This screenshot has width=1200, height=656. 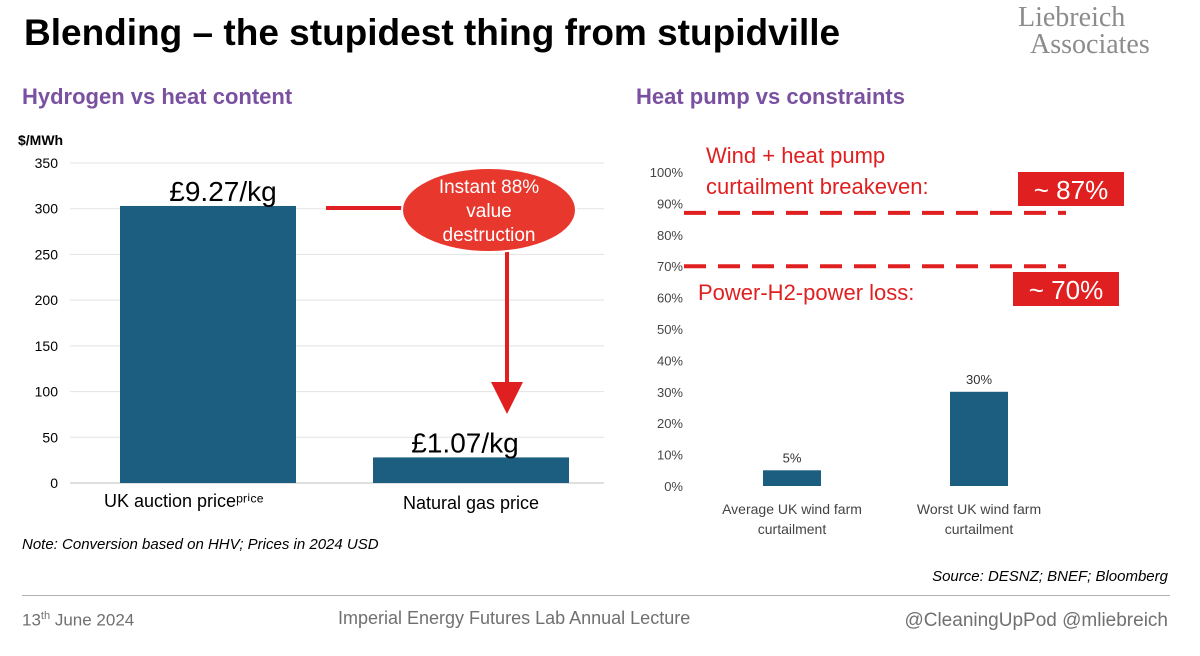 What do you see at coordinates (770, 96) in the screenshot?
I see `right-chart-subtitle: Heat pump vs constraints` at bounding box center [770, 96].